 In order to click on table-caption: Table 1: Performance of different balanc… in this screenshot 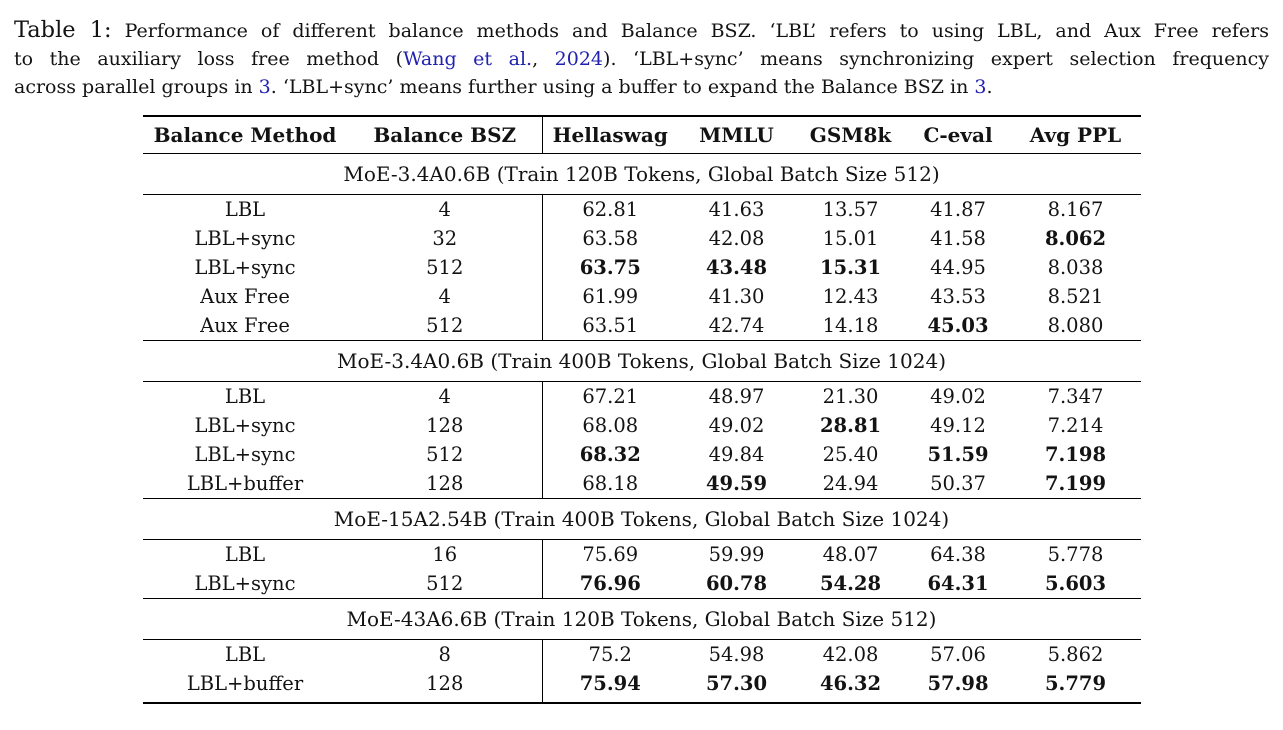, I will do `click(641, 58)`.